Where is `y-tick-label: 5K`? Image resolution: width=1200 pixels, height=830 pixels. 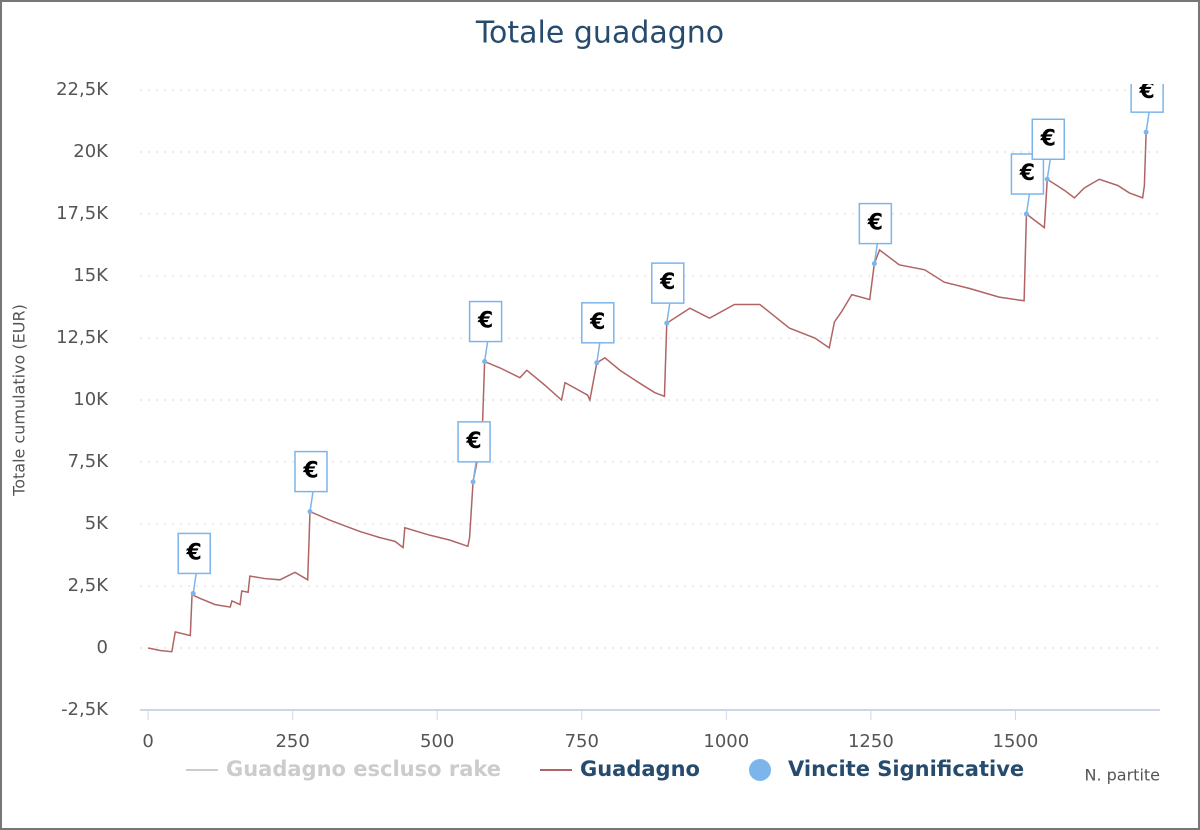 y-tick-label: 5K is located at coordinates (97, 523).